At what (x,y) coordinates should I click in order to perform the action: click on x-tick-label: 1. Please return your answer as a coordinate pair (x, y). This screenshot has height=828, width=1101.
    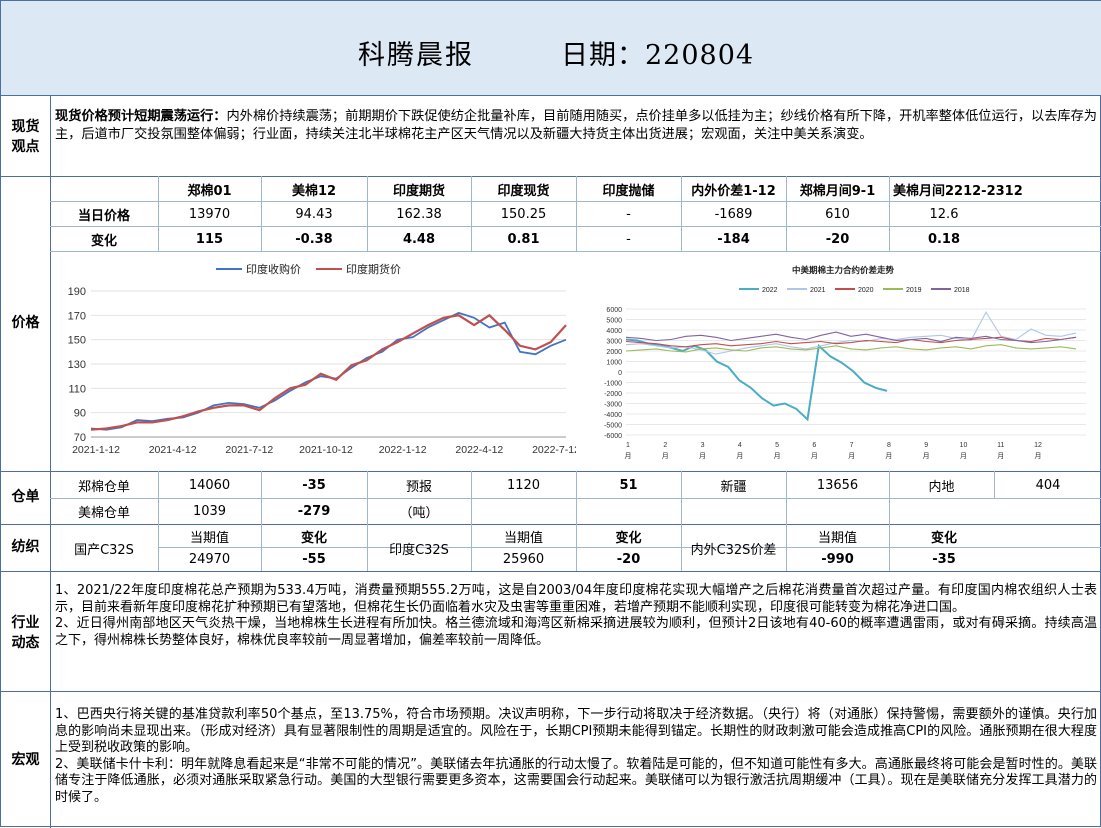
    Looking at the image, I should click on (628, 445).